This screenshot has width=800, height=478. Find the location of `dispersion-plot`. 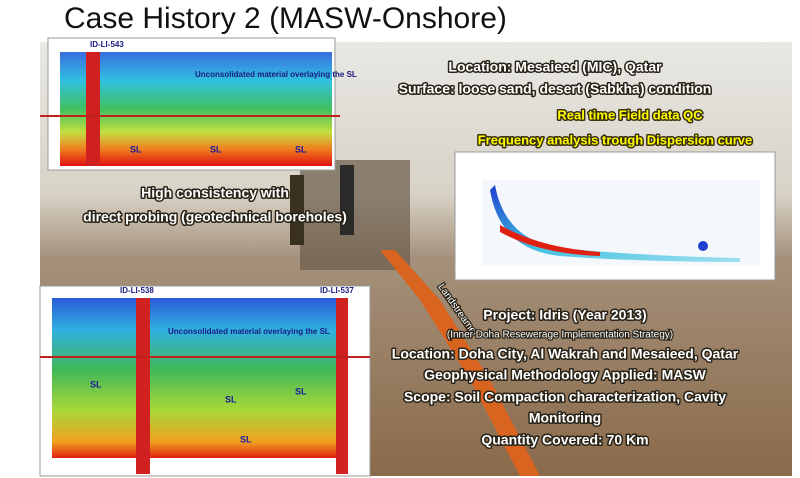

dispersion-plot is located at coordinates (621, 223).